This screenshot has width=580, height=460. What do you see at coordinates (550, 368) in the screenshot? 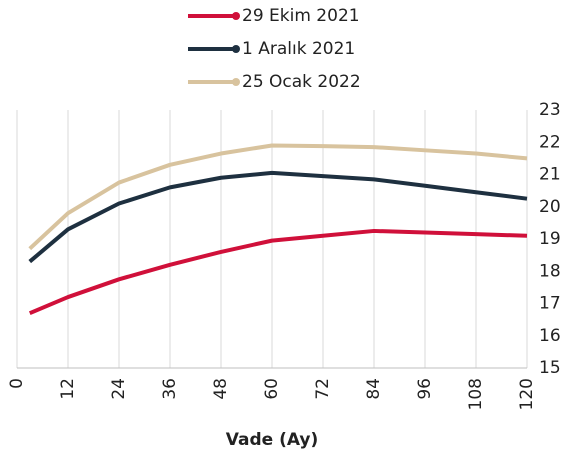
I see `y-tick-label: 15` at bounding box center [550, 368].